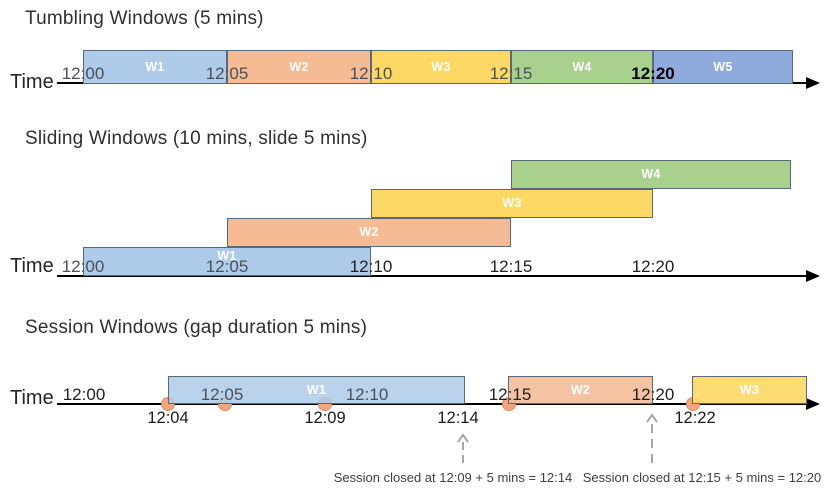 Image resolution: width=829 pixels, height=498 pixels. What do you see at coordinates (813, 276) in the screenshot?
I see `sliding-timeline-arrowhead-icon` at bounding box center [813, 276].